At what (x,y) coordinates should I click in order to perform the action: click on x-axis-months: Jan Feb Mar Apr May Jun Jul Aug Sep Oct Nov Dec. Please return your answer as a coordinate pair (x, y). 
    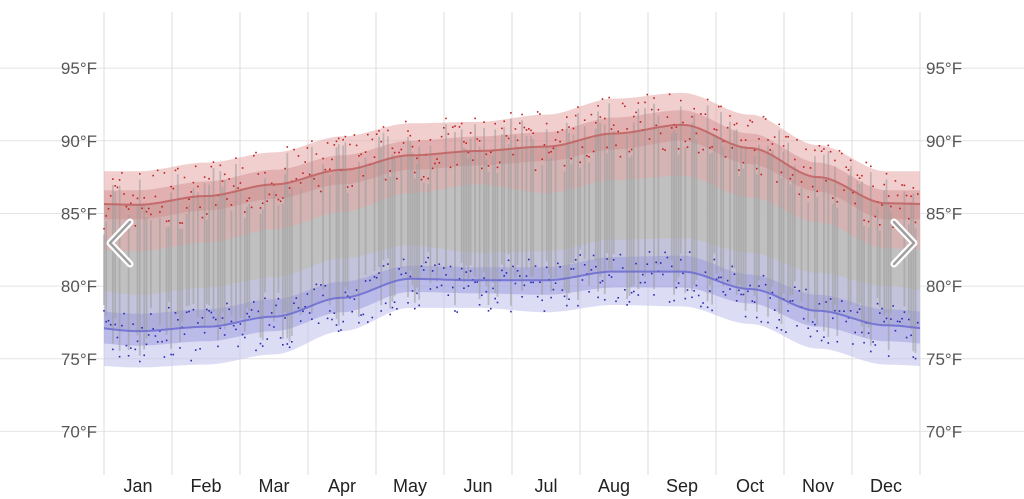
    Looking at the image, I should click on (512, 486).